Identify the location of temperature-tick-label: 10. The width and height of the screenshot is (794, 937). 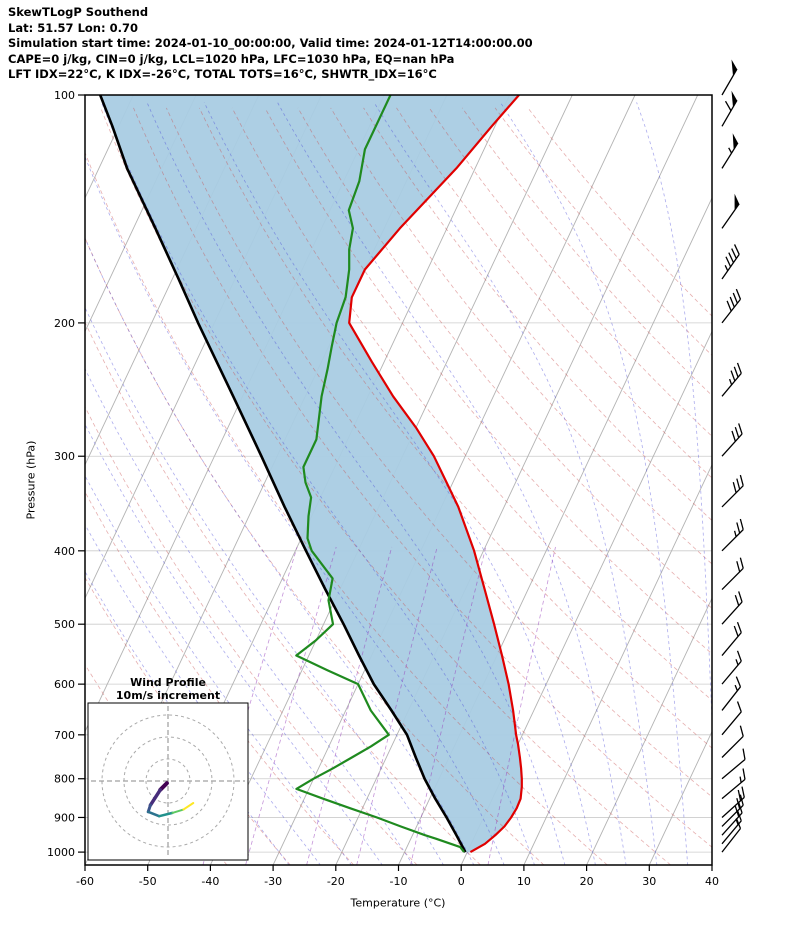
(524, 881).